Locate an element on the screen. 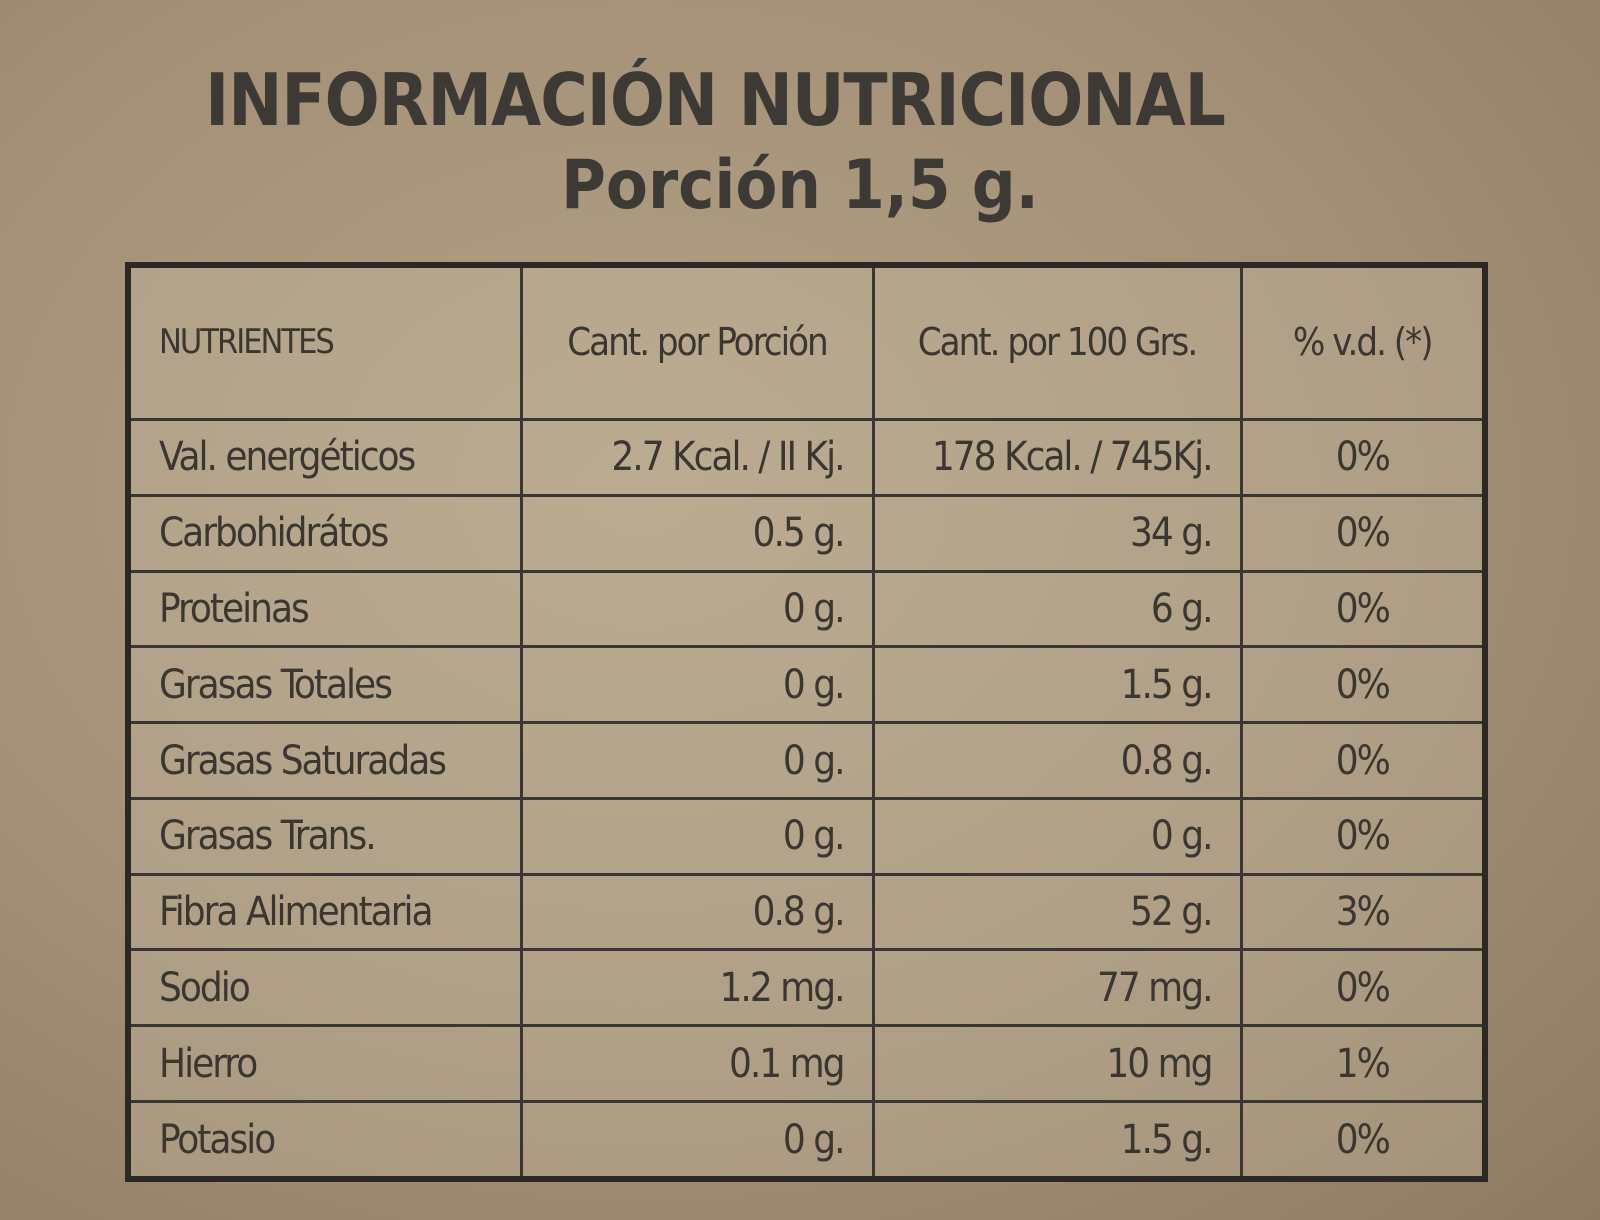 Image resolution: width=1600 pixels, height=1220 pixels. title: INFORMACIÓN NUTRICIONAL is located at coordinates (715, 100).